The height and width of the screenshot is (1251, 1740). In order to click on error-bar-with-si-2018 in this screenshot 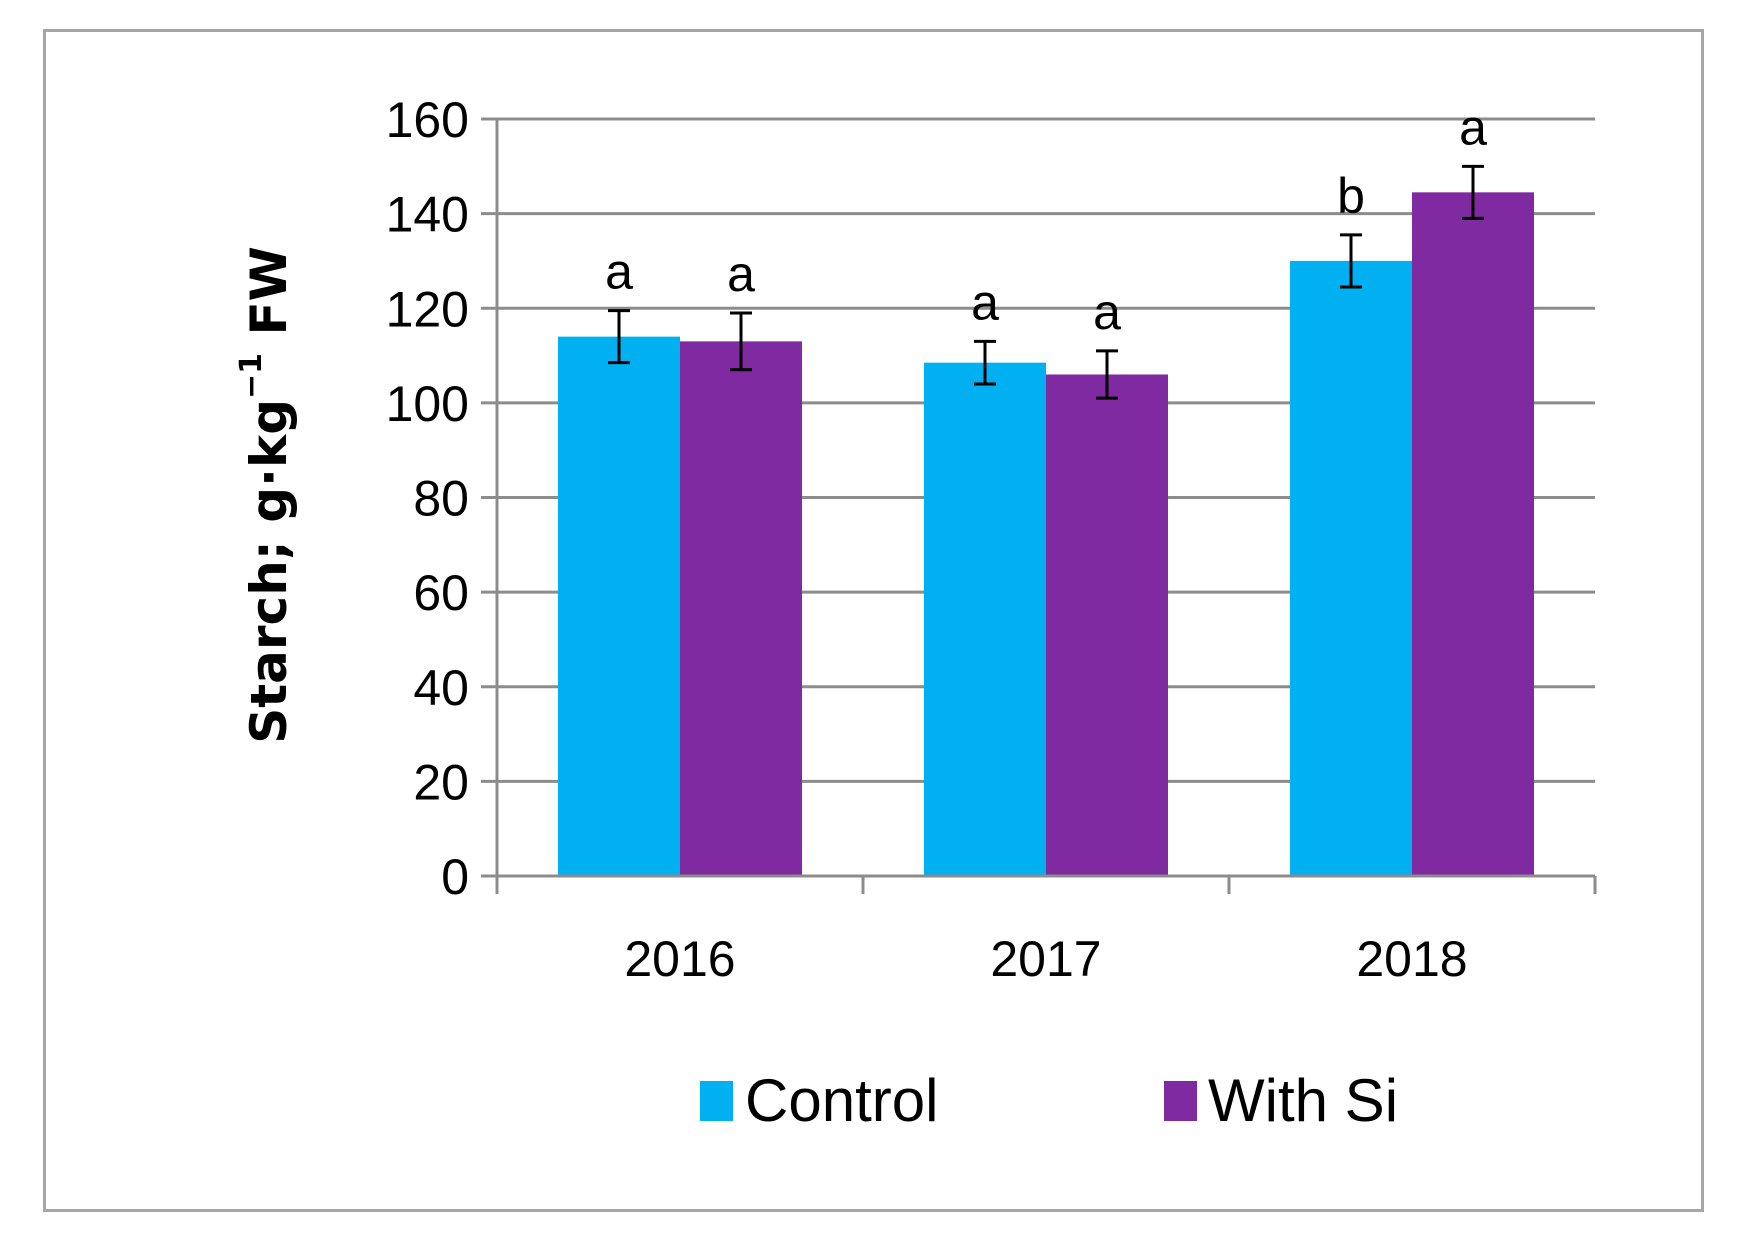, I will do `click(1473, 192)`.